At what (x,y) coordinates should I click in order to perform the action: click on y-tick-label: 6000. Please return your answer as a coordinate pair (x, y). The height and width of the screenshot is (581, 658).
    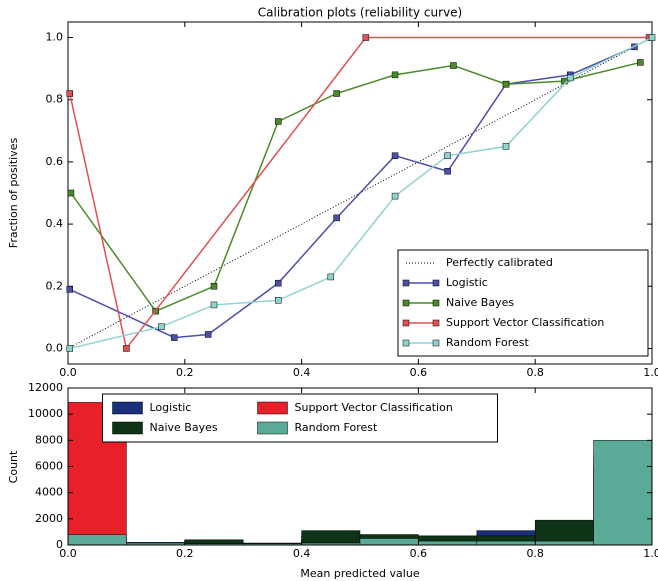
    Looking at the image, I should click on (49, 466).